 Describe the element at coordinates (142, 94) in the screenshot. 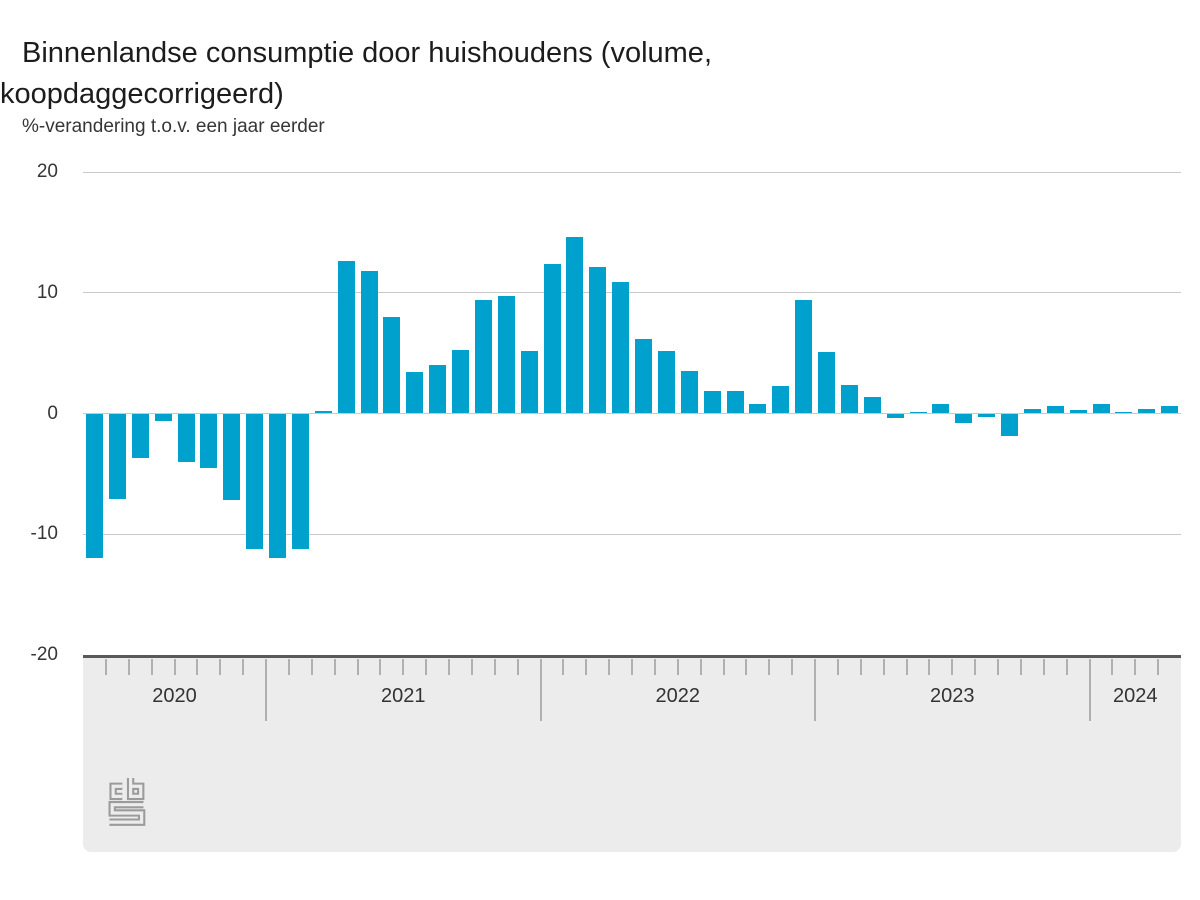

I see `chart-title-line2: koopdaggecorrigeerd)` at that location.